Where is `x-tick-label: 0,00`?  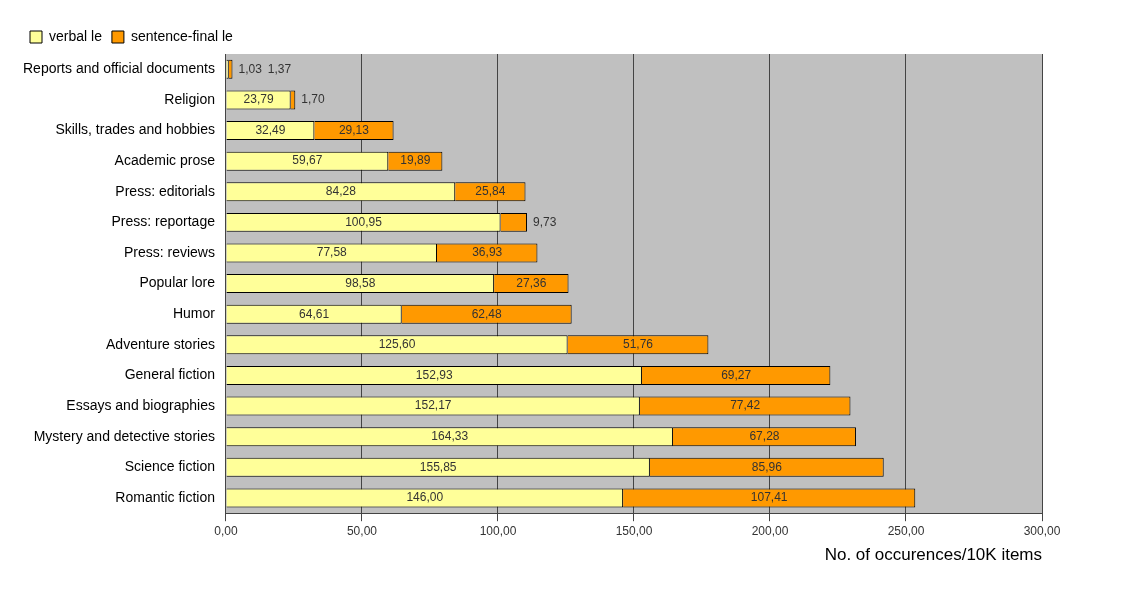
x-tick-label: 0,00 is located at coordinates (226, 530).